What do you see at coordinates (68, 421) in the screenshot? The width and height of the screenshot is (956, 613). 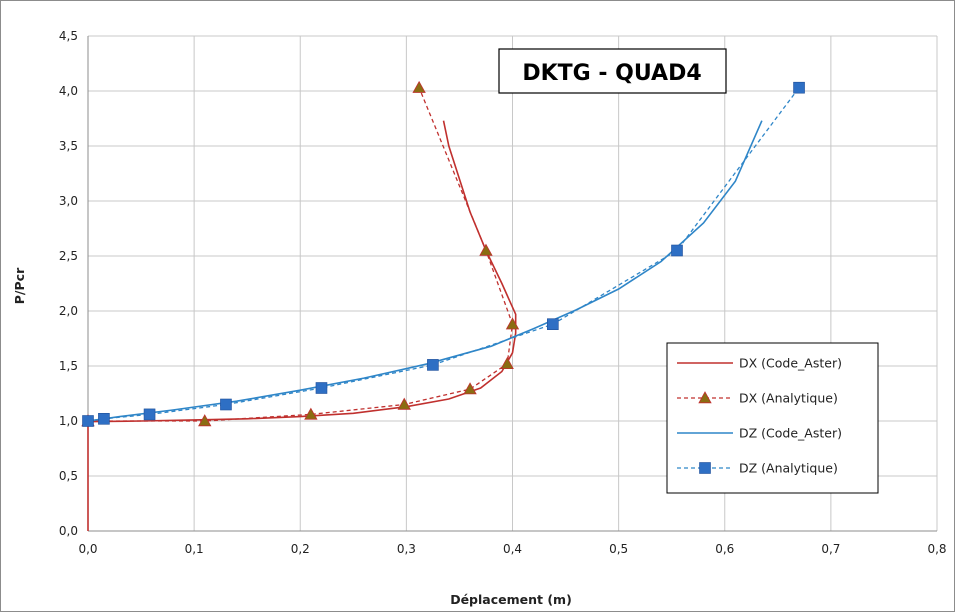 I see `y-tick-label: 1,0` at bounding box center [68, 421].